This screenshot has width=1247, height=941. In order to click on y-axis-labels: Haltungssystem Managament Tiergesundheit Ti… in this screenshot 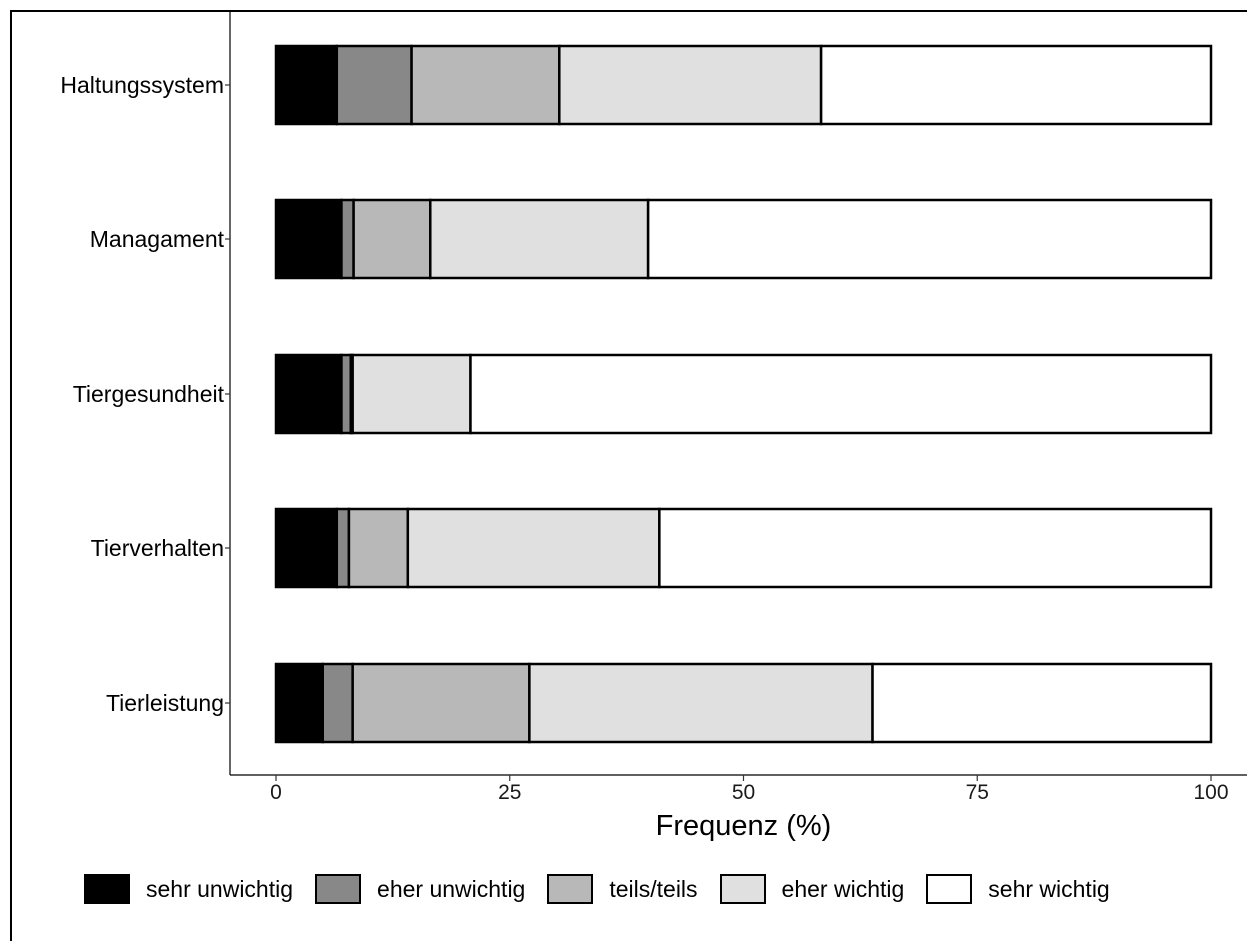, I will do `click(145, 394)`.